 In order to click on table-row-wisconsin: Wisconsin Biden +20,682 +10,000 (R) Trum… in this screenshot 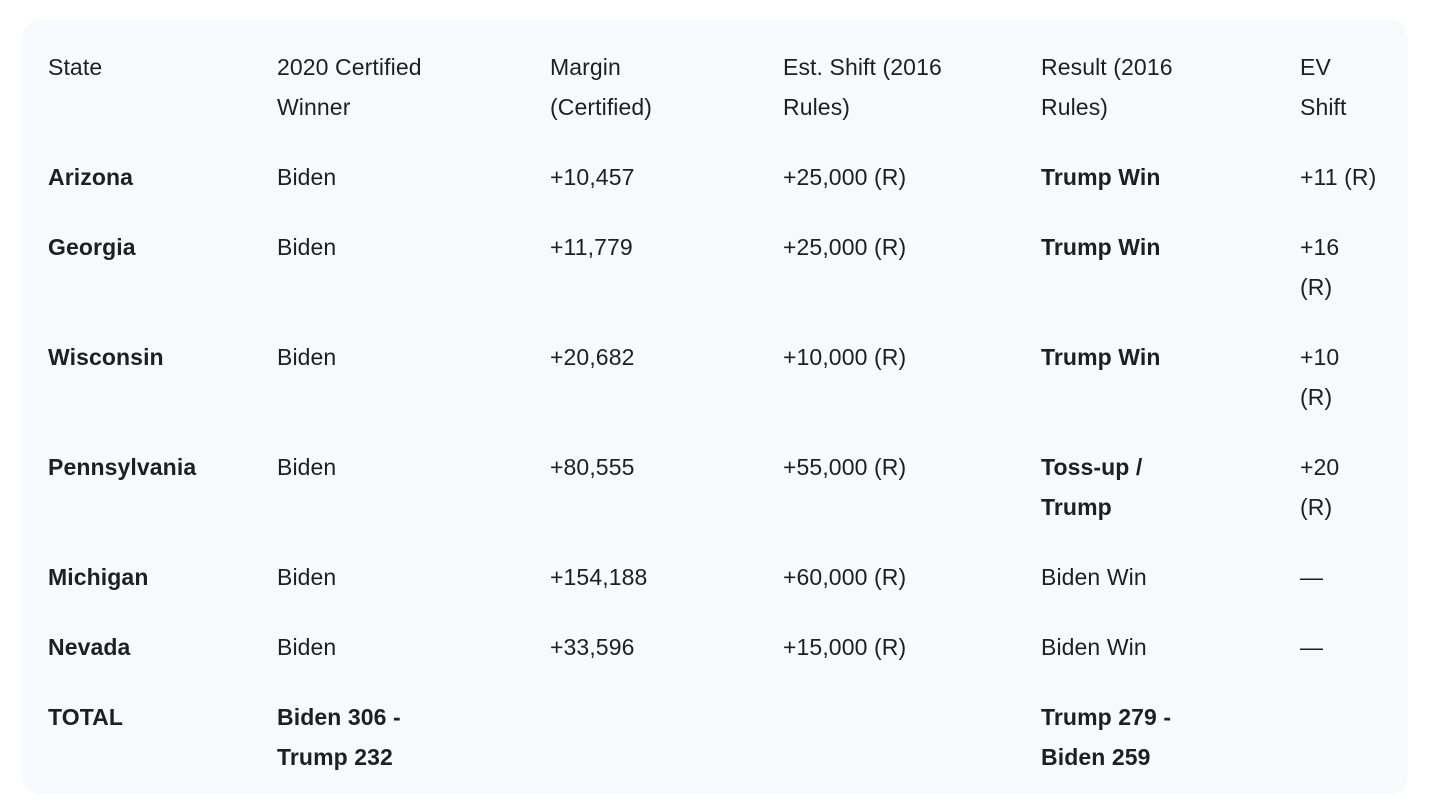, I will do `click(715, 377)`.